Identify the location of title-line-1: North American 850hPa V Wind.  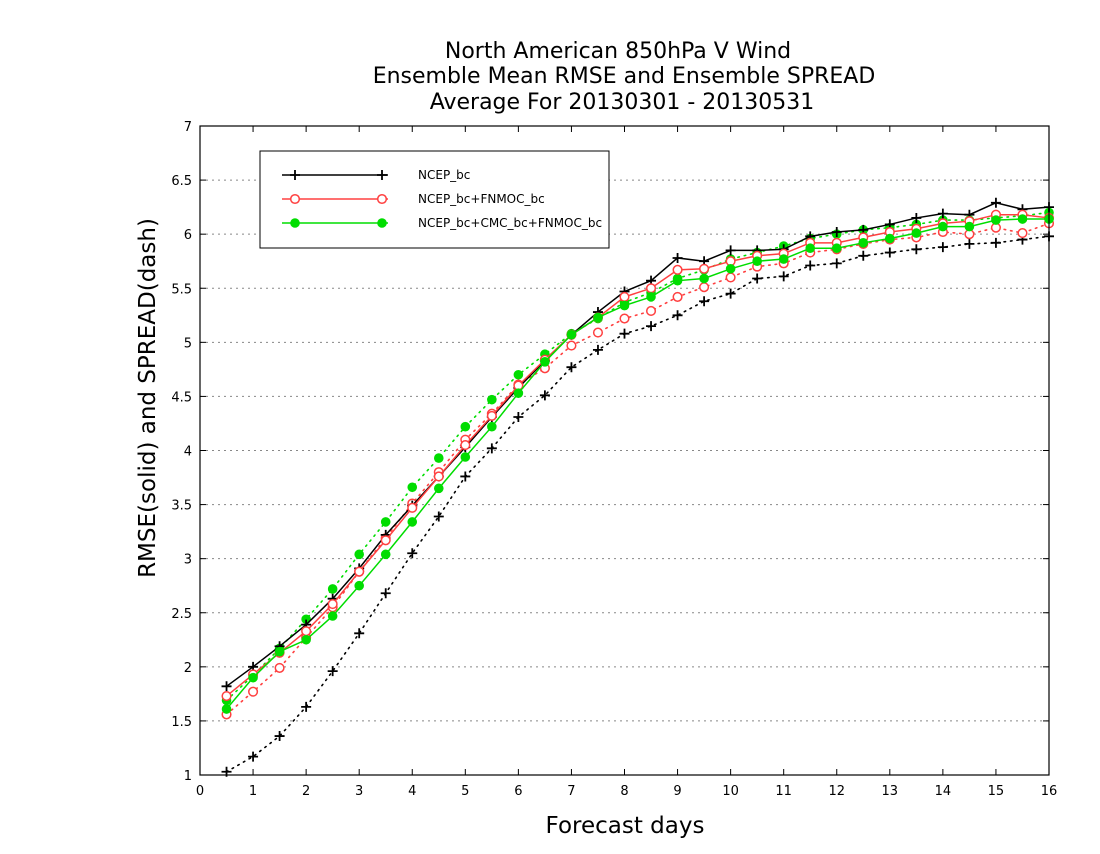
(618, 51).